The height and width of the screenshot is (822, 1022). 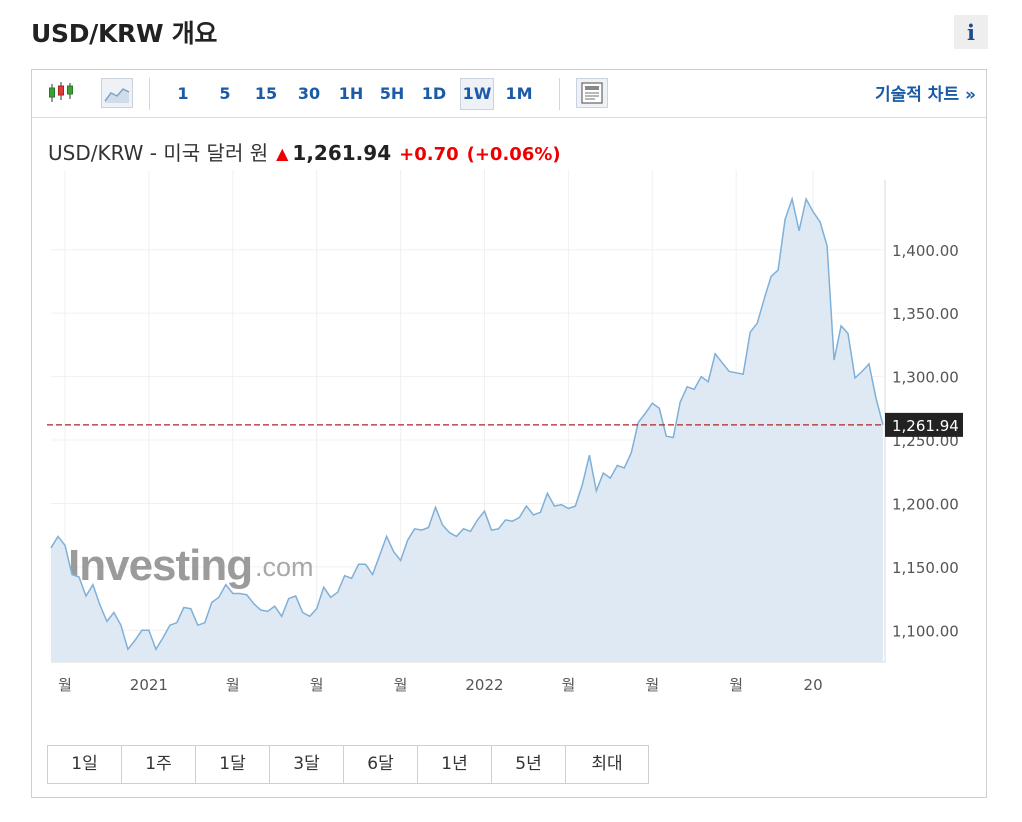 I want to click on interval-1min: 1, so click(x=183, y=93).